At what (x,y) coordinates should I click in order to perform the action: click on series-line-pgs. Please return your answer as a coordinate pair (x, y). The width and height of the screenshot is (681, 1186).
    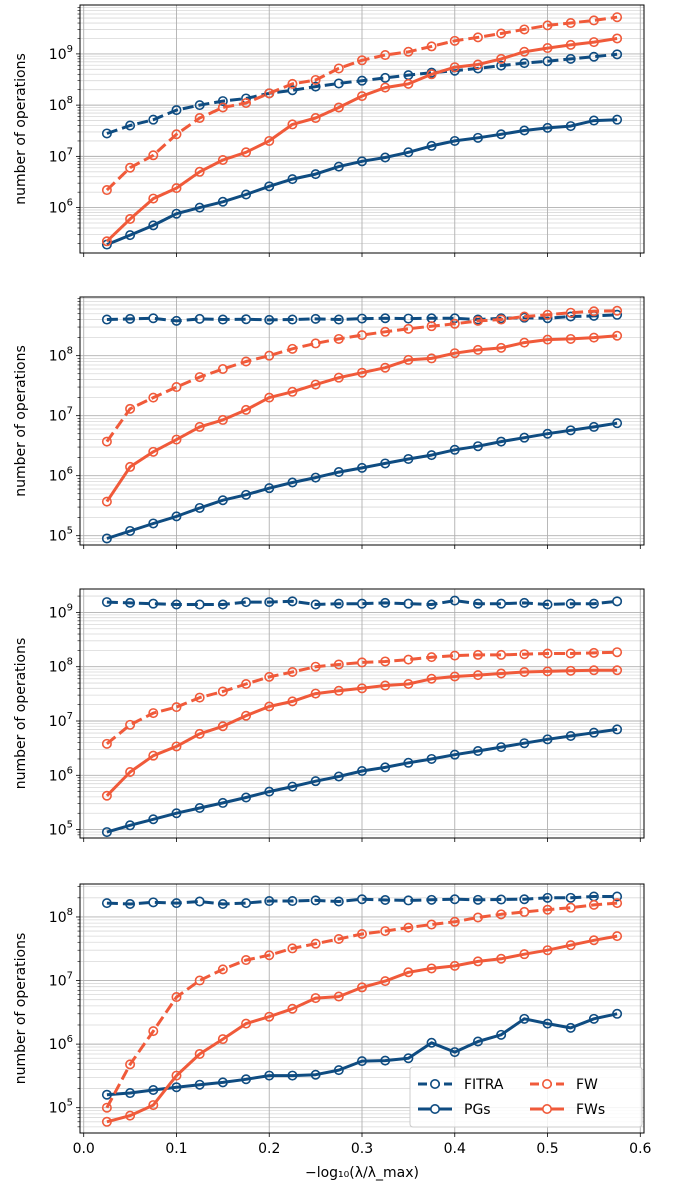
    Looking at the image, I should click on (362, 1054).